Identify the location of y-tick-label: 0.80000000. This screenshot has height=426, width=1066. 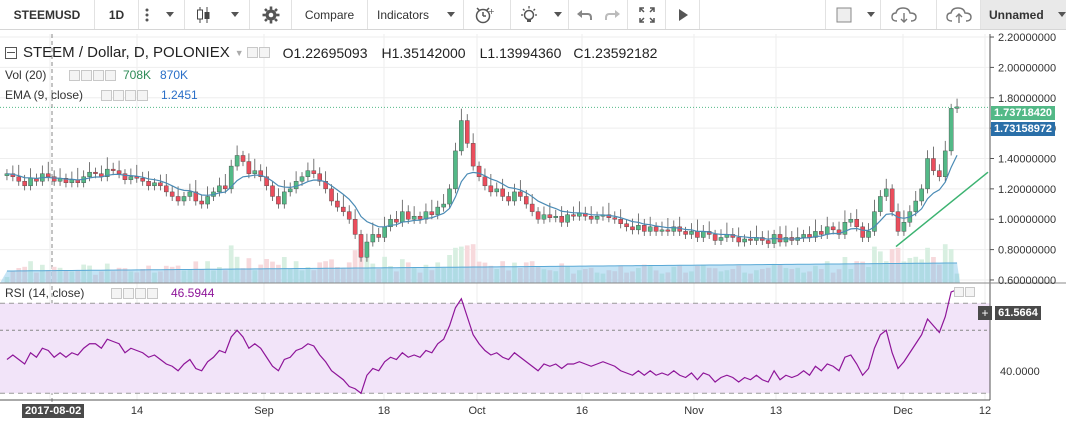
(1027, 251).